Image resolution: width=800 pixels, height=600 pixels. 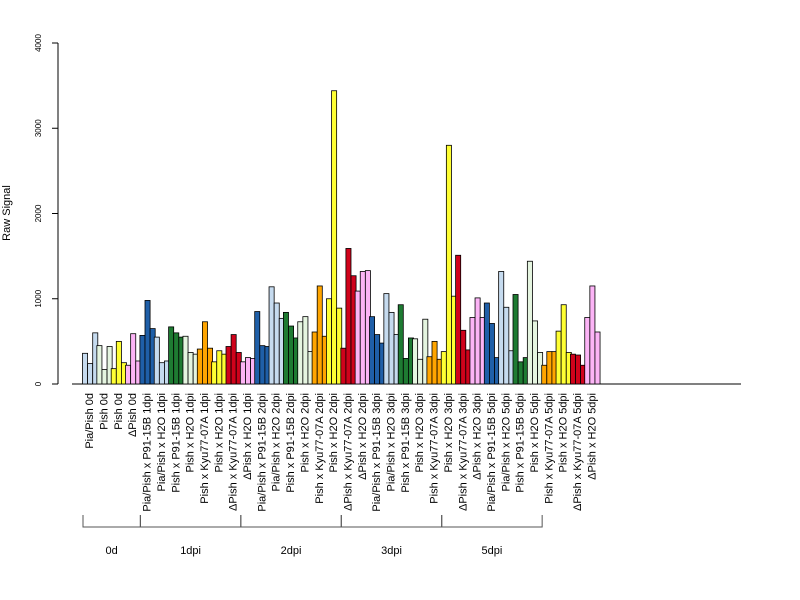 I want to click on category-label: ΔPish x H2O 1dpi, so click(x=248, y=436).